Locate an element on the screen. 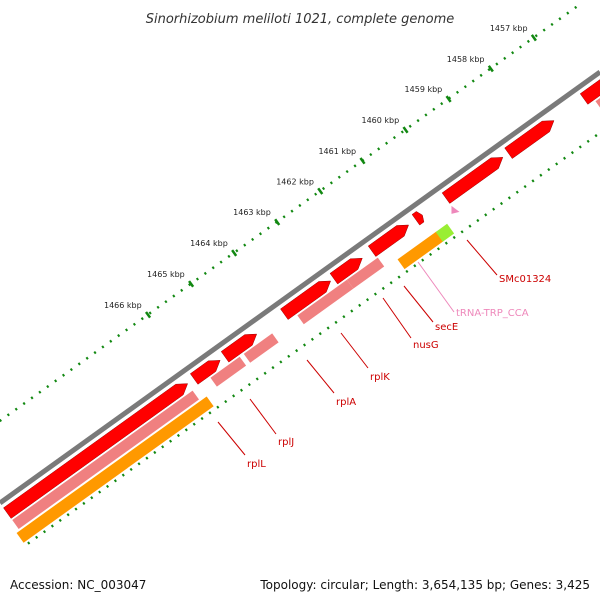 The height and width of the screenshot is (600, 600). tick-label-1459-kbp: 1459 kbp is located at coordinates (424, 89).